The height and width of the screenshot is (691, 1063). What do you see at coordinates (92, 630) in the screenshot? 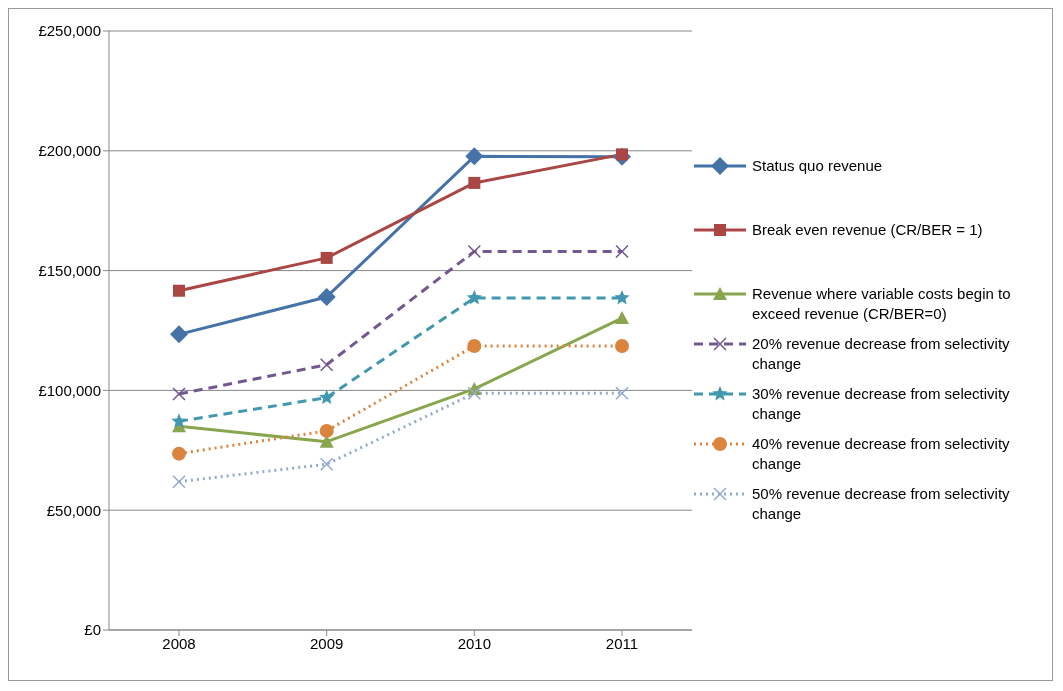
I see `y-tick-label: £0` at bounding box center [92, 630].